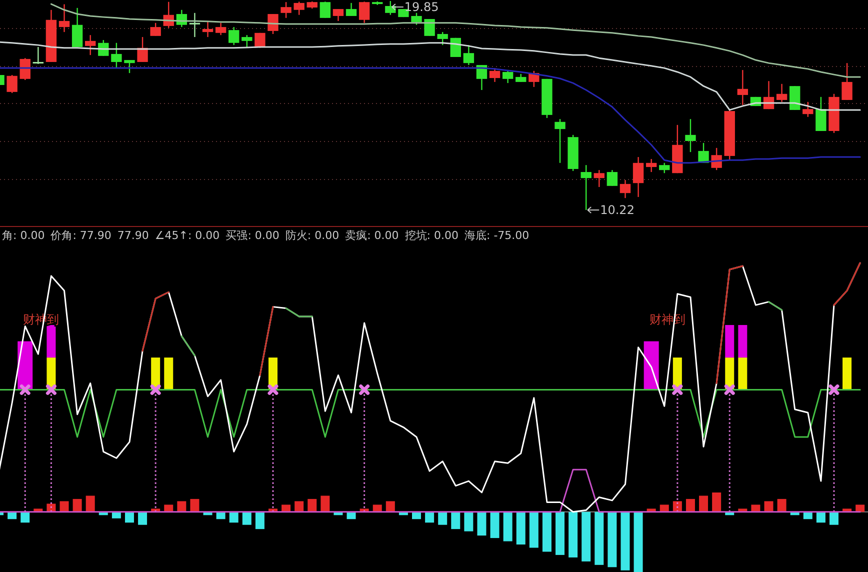 This screenshot has width=868, height=572. Describe the element at coordinates (431, 235) in the screenshot. I see `text: 挖坑: 0.00` at that location.